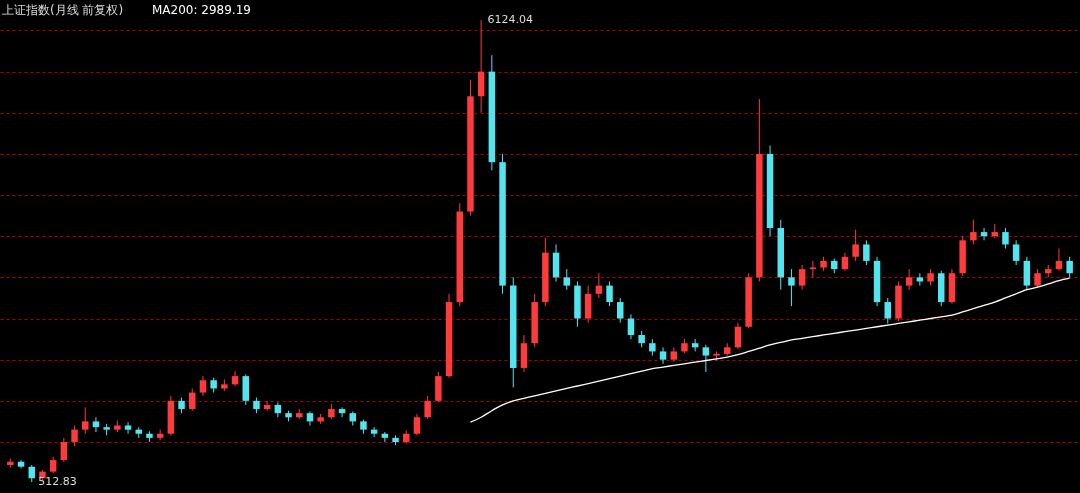  I want to click on chart-title: 上证指数(月线 前复权), so click(63, 10).